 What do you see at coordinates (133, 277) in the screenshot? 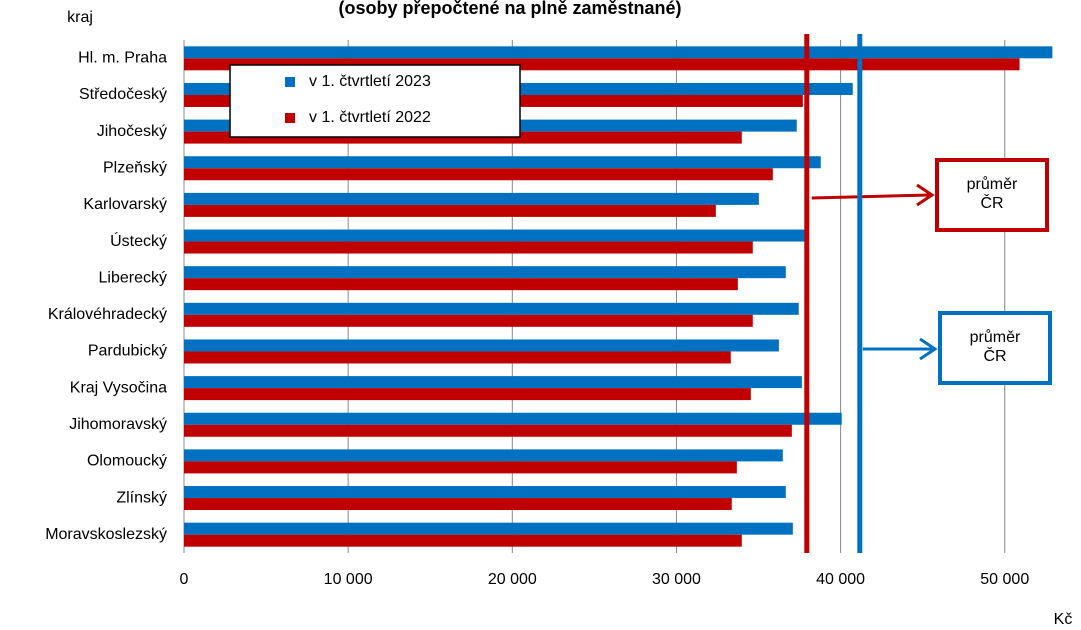
I see `y-tick-label: Liberecký` at bounding box center [133, 277].